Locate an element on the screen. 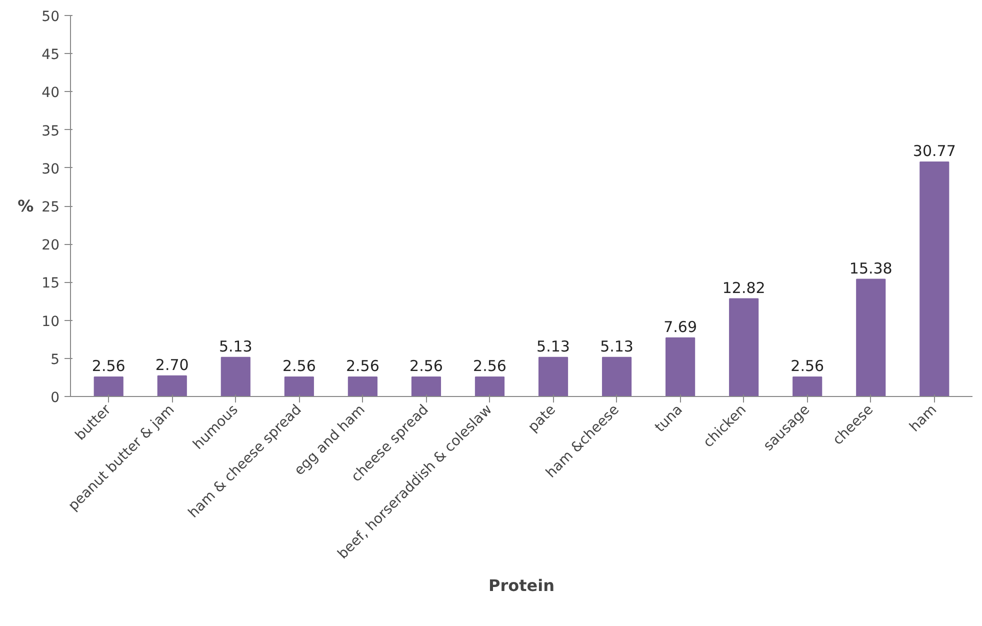 This screenshot has height=626, width=982. data-label: 2.70 is located at coordinates (172, 365).